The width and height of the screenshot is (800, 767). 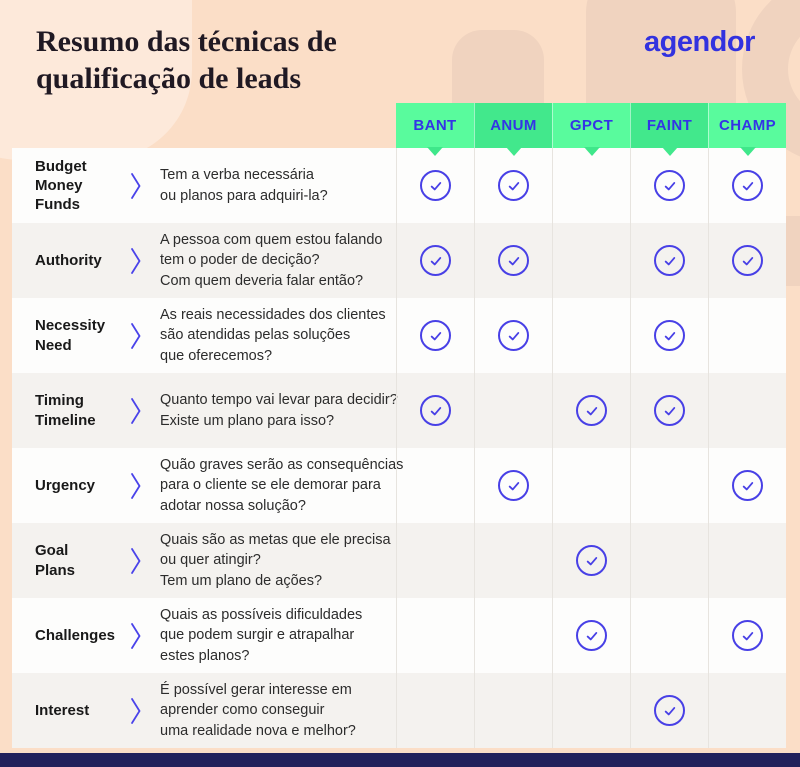 What do you see at coordinates (747, 125) in the screenshot?
I see `tab-label: CHAMP` at bounding box center [747, 125].